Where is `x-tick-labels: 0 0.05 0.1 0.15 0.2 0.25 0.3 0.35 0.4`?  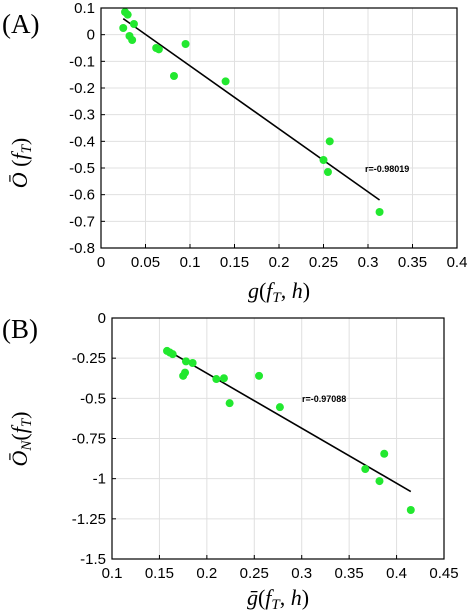 x-tick-labels: 0 0.05 0.1 0.15 0.2 0.25 0.3 0.35 0.4 is located at coordinates (282, 262).